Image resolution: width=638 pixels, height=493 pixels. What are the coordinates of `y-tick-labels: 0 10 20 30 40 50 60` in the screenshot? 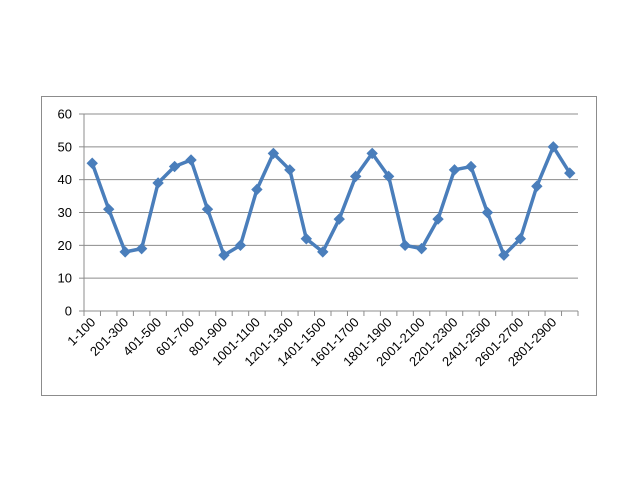 It's located at (65, 213).